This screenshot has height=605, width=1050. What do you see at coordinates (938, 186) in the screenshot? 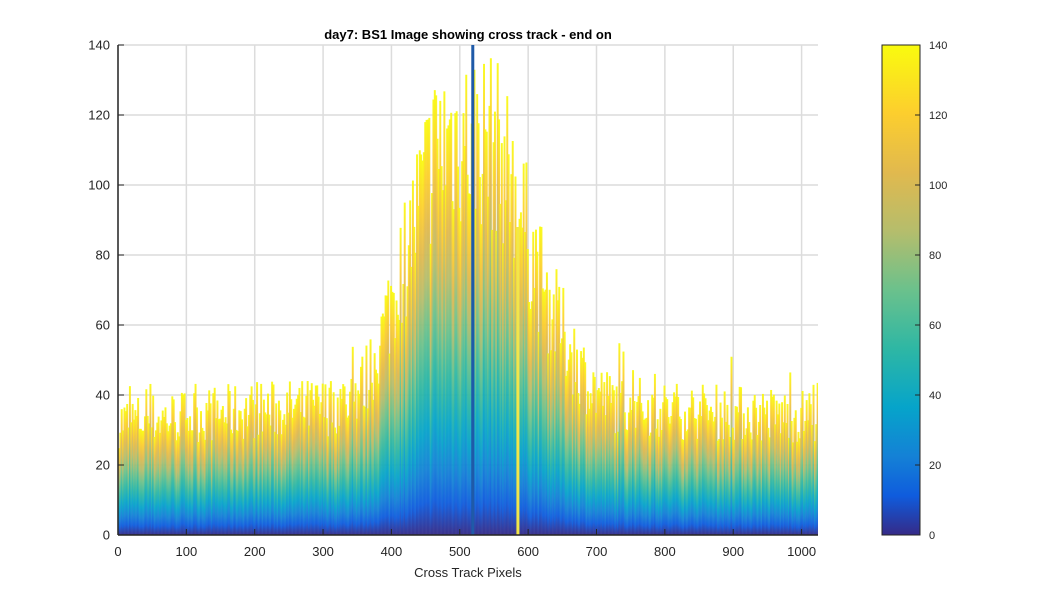
I see `colorbar-tick-label: 100` at bounding box center [938, 186].